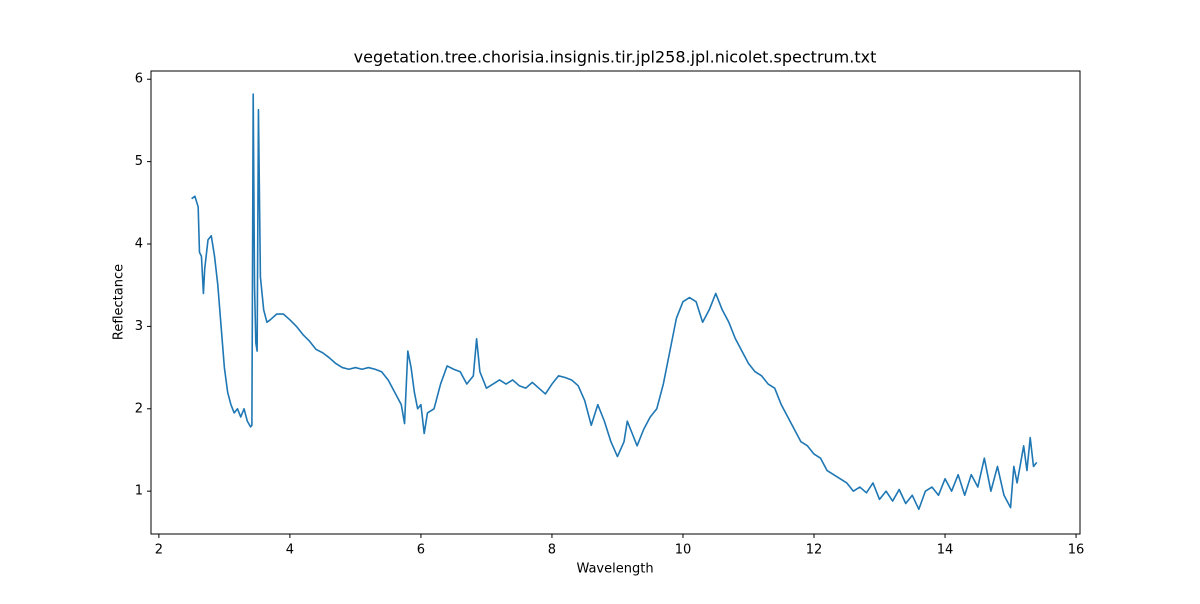 This screenshot has width=1200, height=604. Describe the element at coordinates (139, 79) in the screenshot. I see `y-tick-label: 6` at that location.